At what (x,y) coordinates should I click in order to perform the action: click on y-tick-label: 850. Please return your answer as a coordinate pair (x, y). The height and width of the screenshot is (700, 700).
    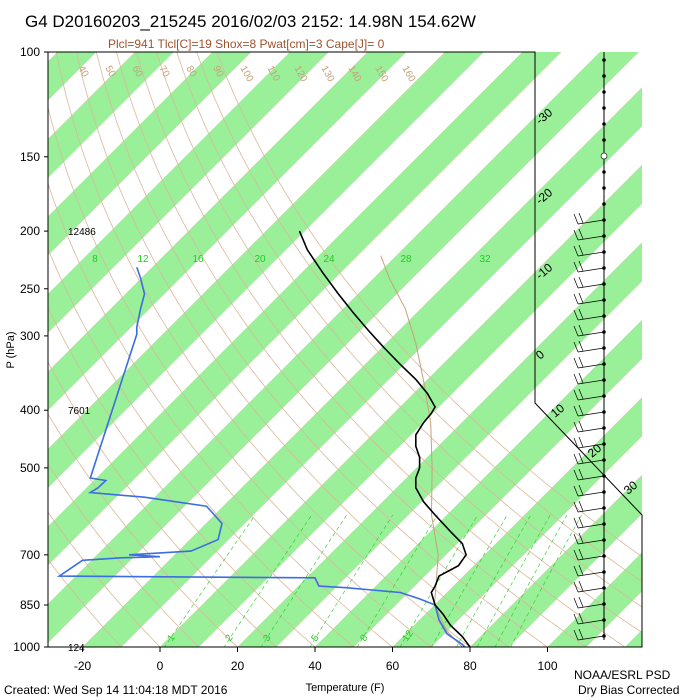
    Looking at the image, I should click on (30, 605).